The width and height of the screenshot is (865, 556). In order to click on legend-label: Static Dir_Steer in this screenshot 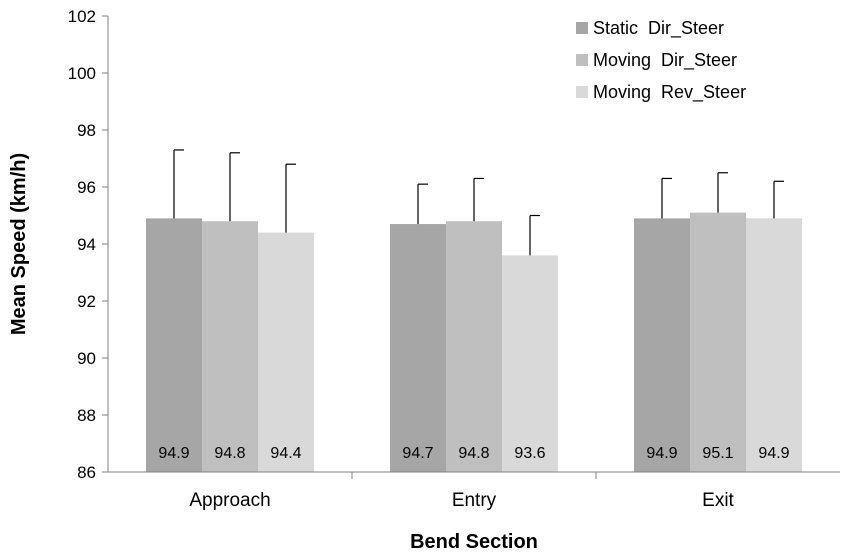, I will do `click(658, 28)`.